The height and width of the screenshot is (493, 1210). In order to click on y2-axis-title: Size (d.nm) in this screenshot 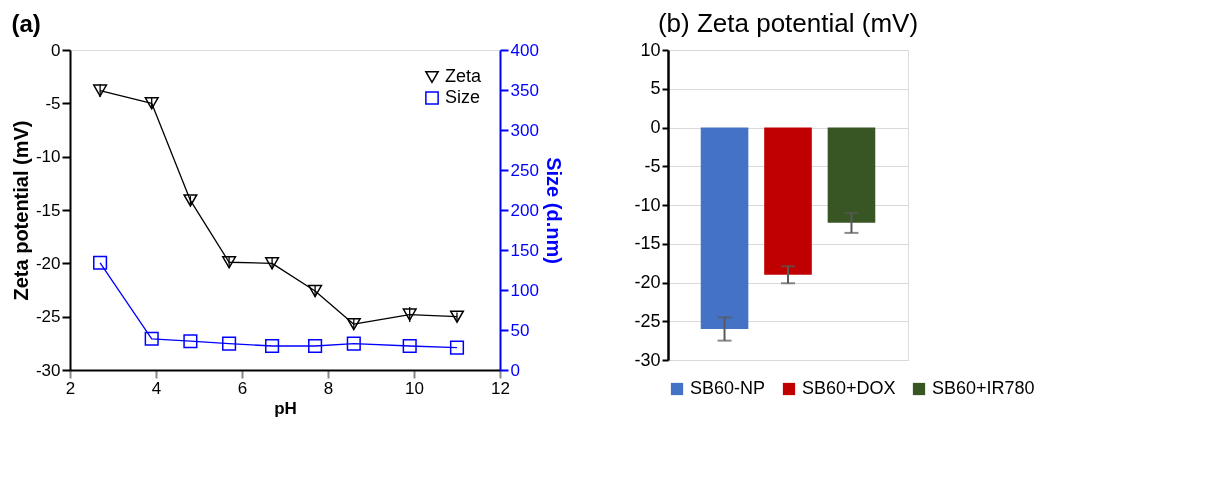, I will do `click(553, 210)`.